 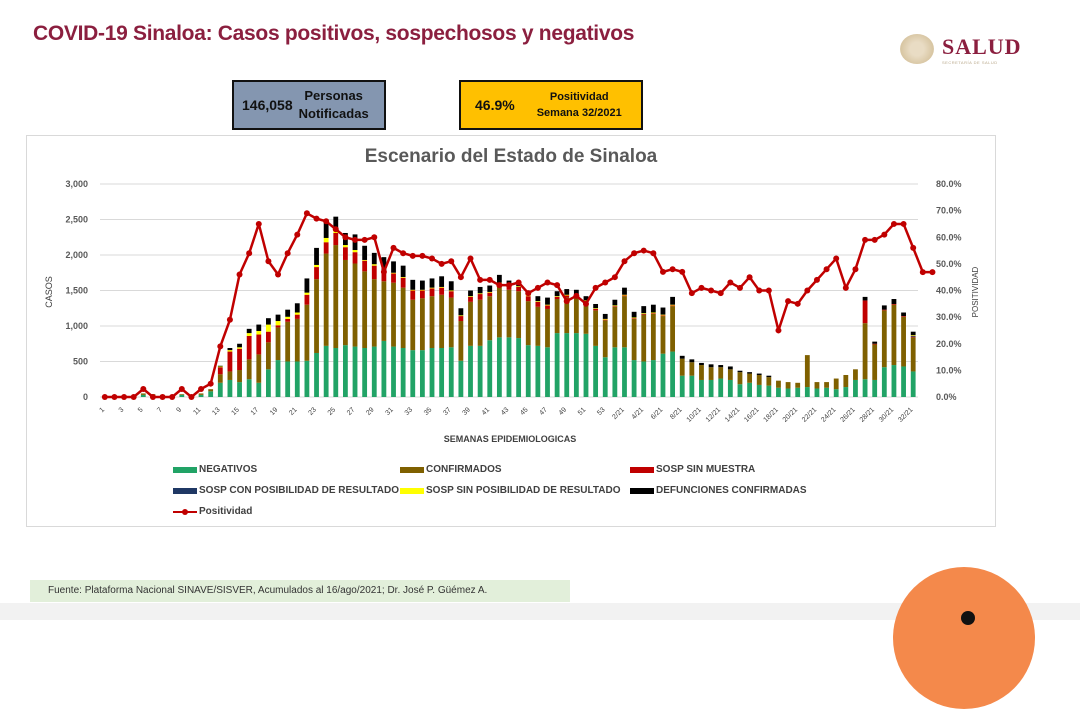 I want to click on x-tick-label: 35, so click(x=428, y=411).